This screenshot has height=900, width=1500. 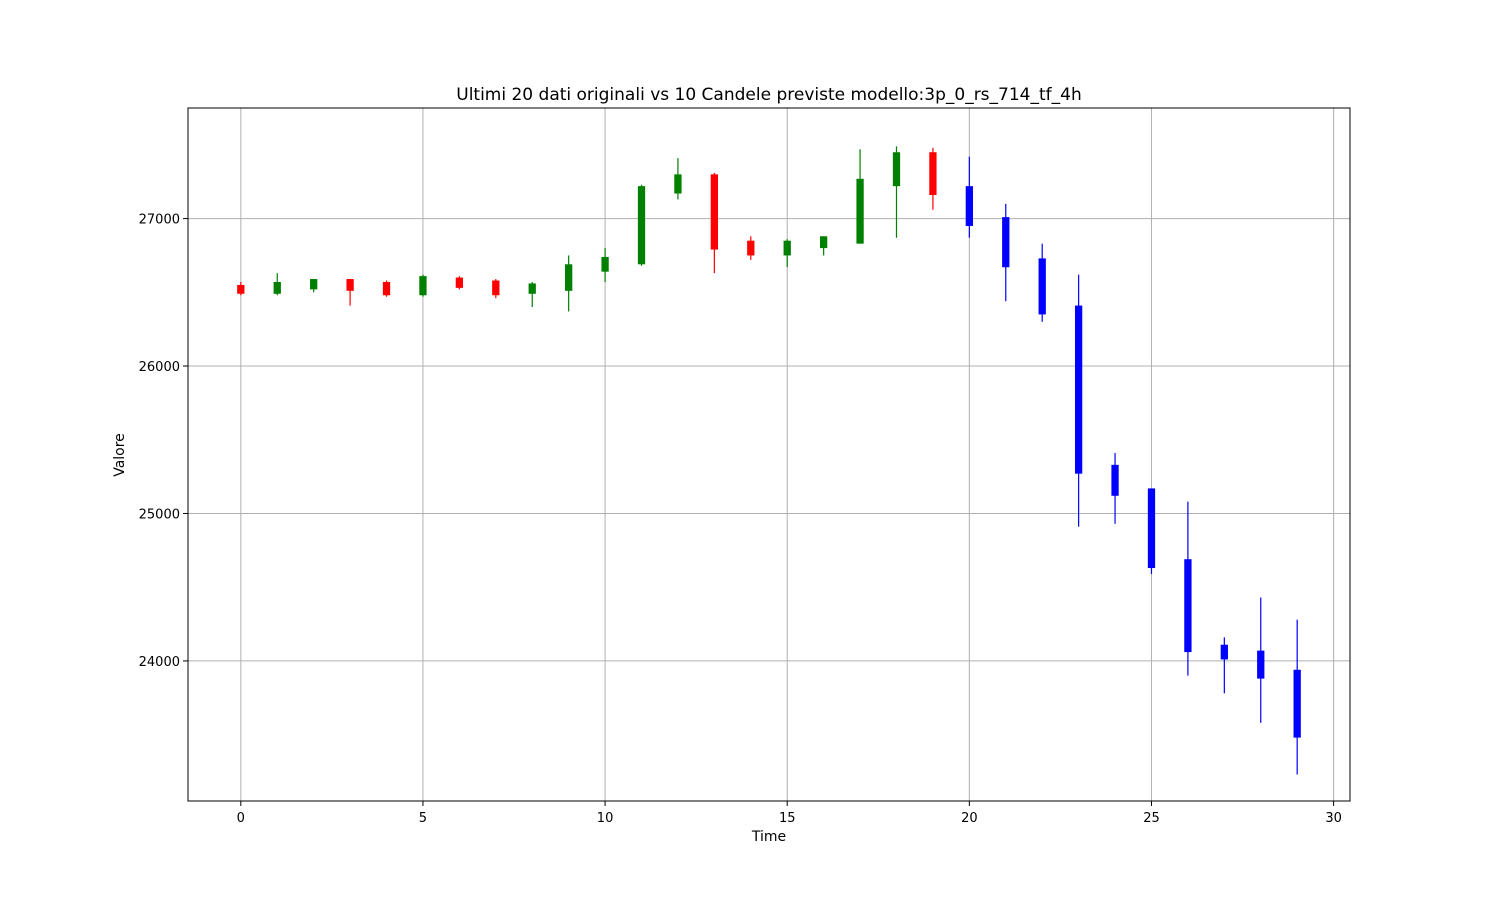 What do you see at coordinates (159, 662) in the screenshot?
I see `y-tick-label: 24000` at bounding box center [159, 662].